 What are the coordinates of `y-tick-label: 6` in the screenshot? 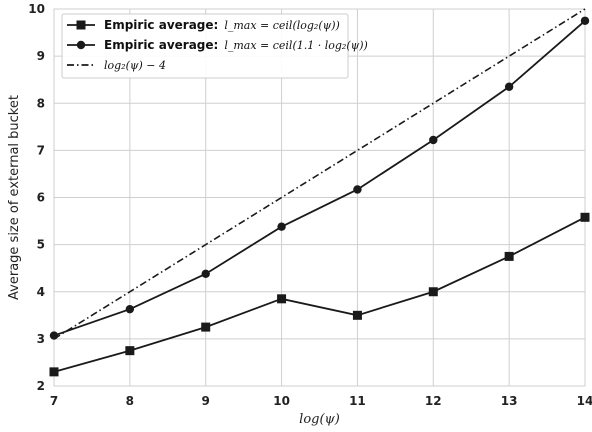 It's located at (41, 198).